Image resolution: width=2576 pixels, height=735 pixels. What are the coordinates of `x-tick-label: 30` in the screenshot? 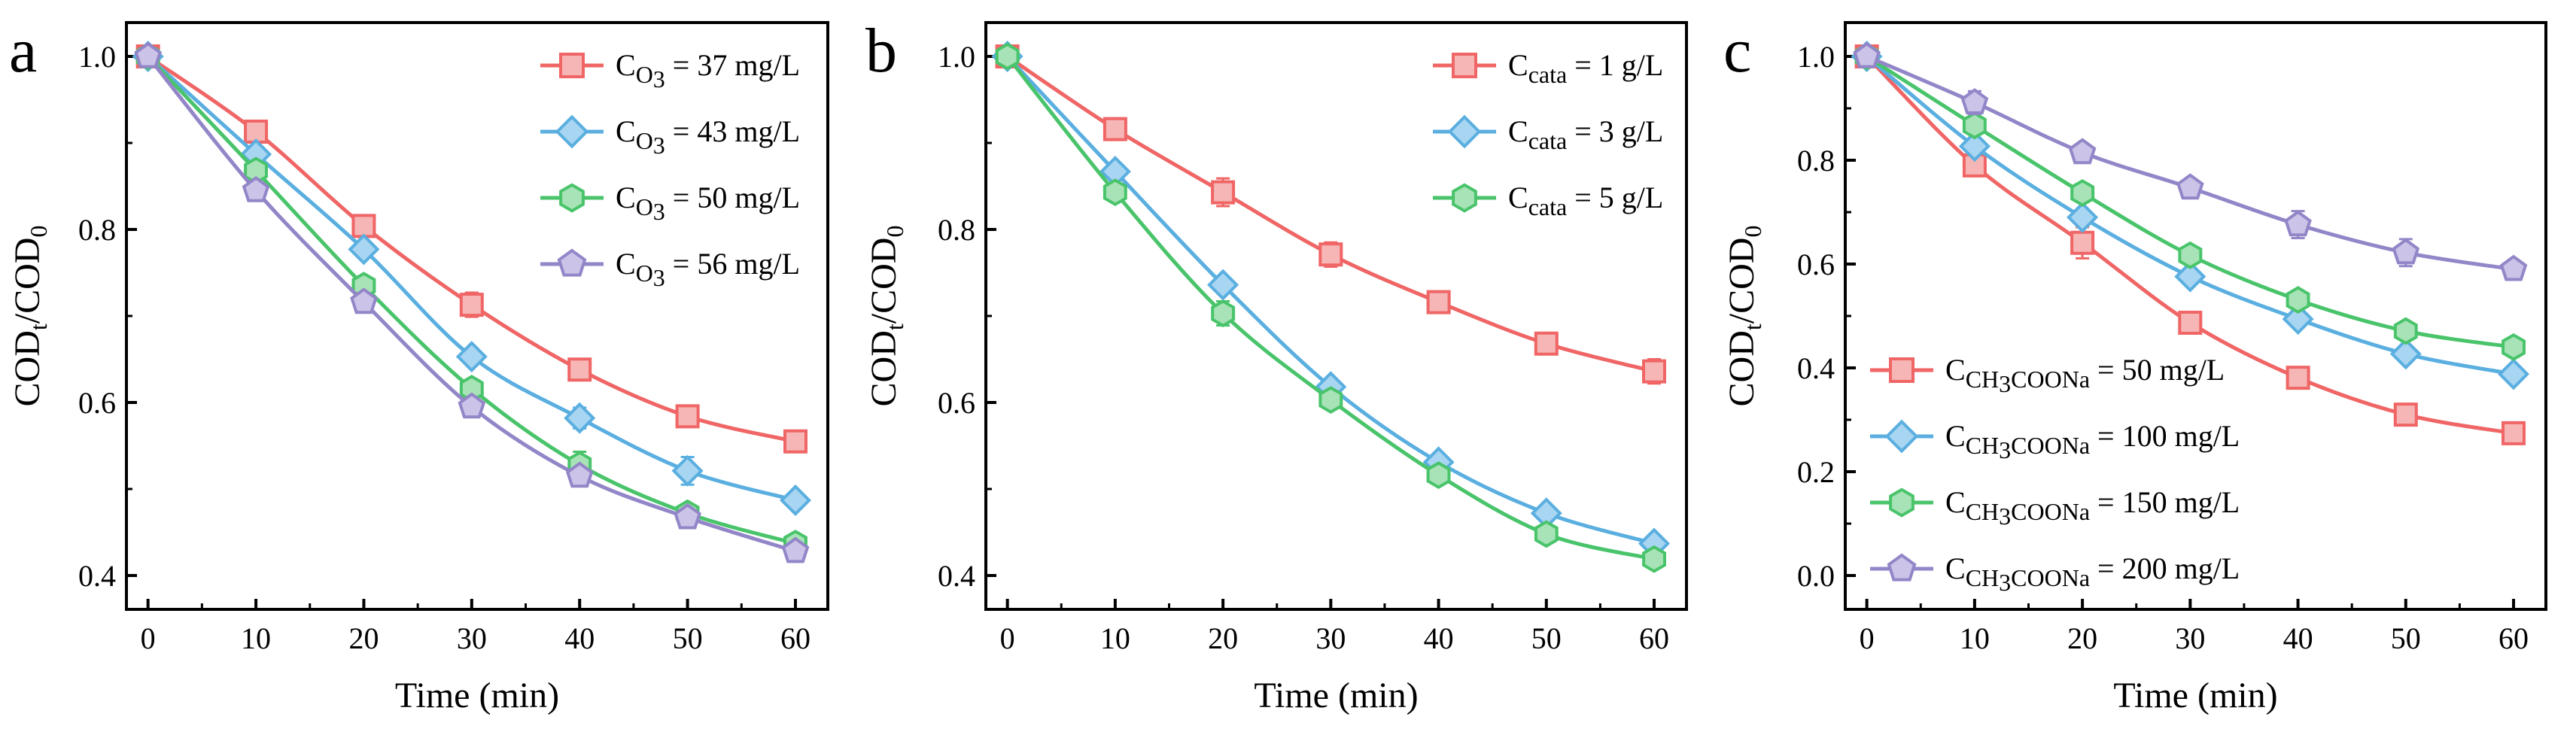 It's located at (472, 638).